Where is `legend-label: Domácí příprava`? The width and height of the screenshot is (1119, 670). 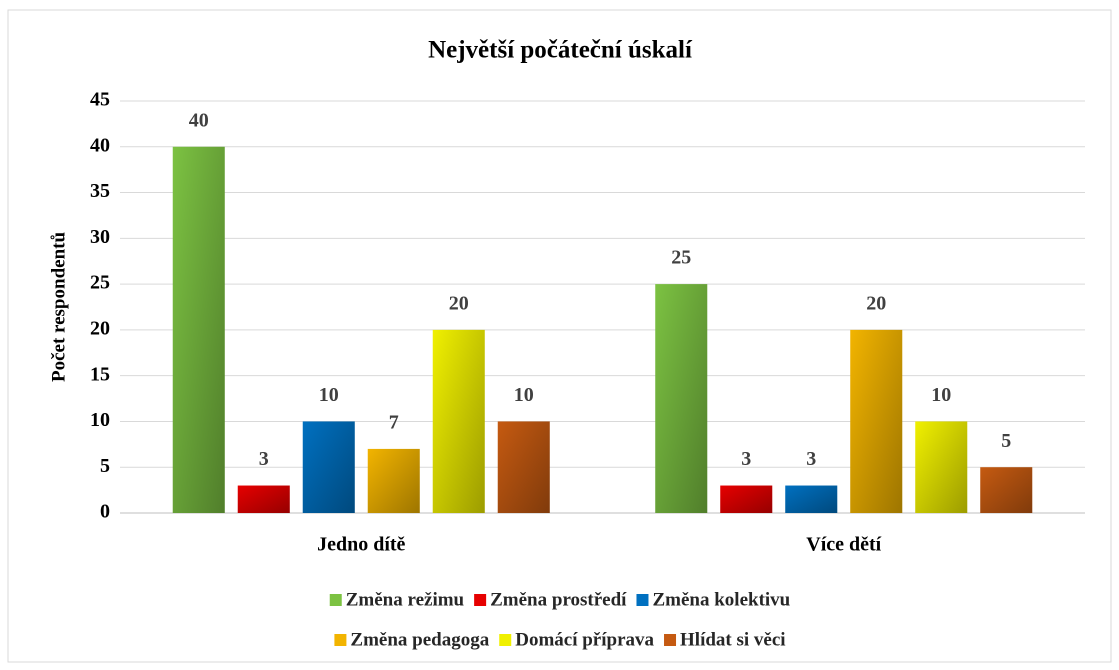 legend-label: Domácí příprava is located at coordinates (584, 639).